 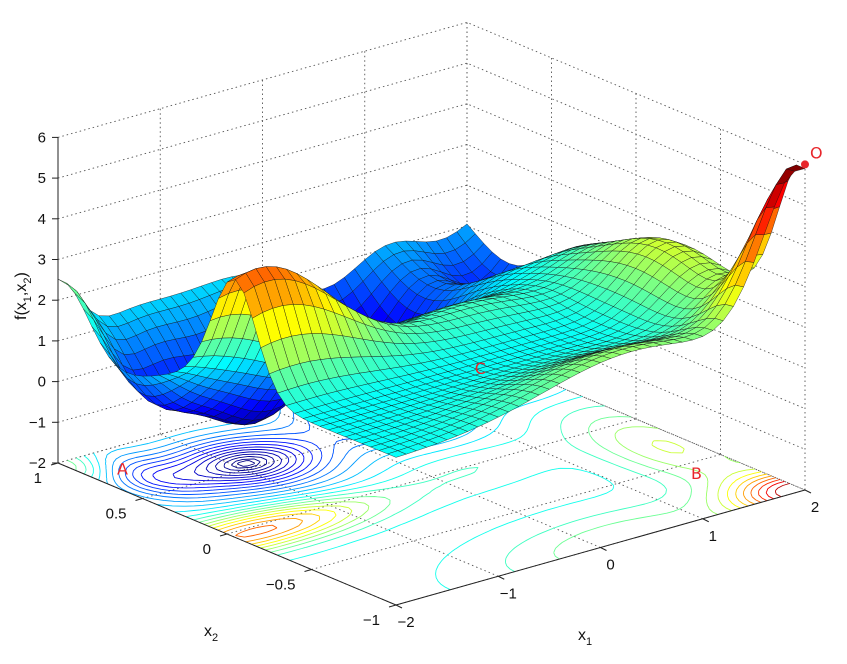 What do you see at coordinates (281, 585) in the screenshot?
I see `y-tick-label-1: −0.5` at bounding box center [281, 585].